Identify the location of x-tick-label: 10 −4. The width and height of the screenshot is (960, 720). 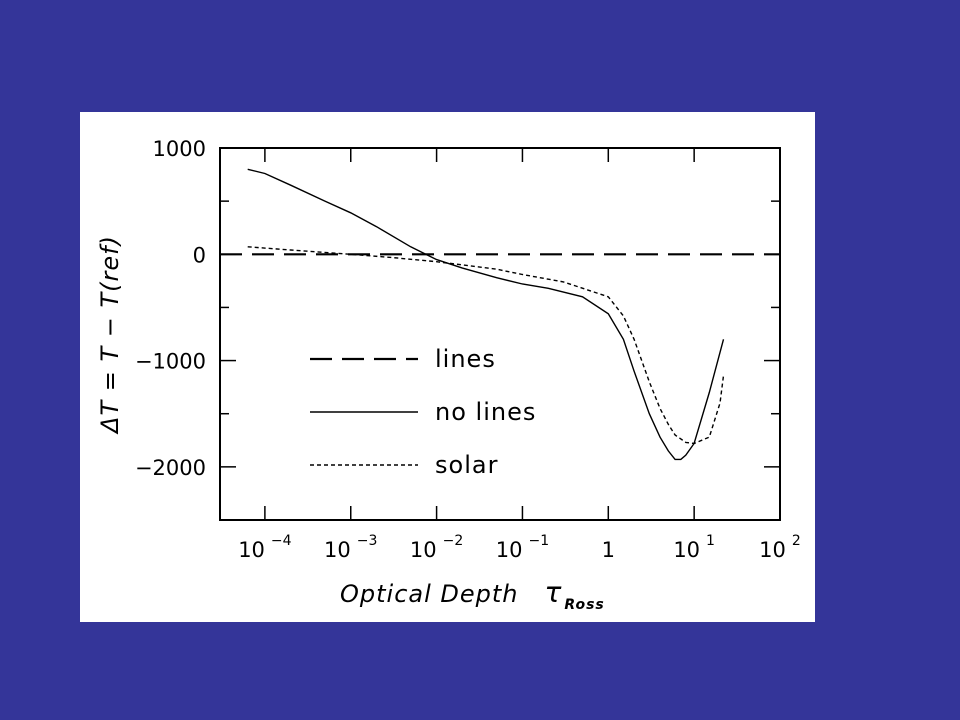
(264, 547).